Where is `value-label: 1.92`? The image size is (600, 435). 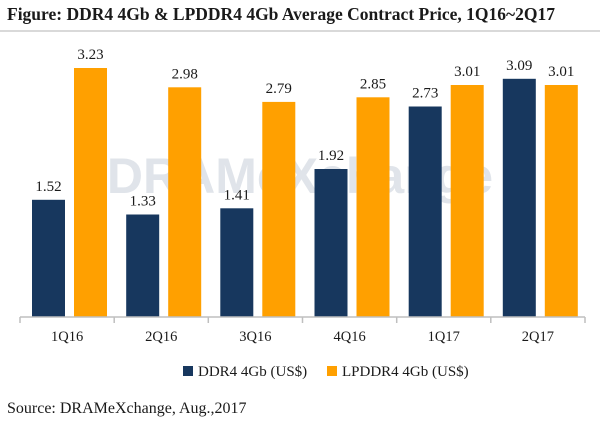
value-label: 1.92 is located at coordinates (331, 156).